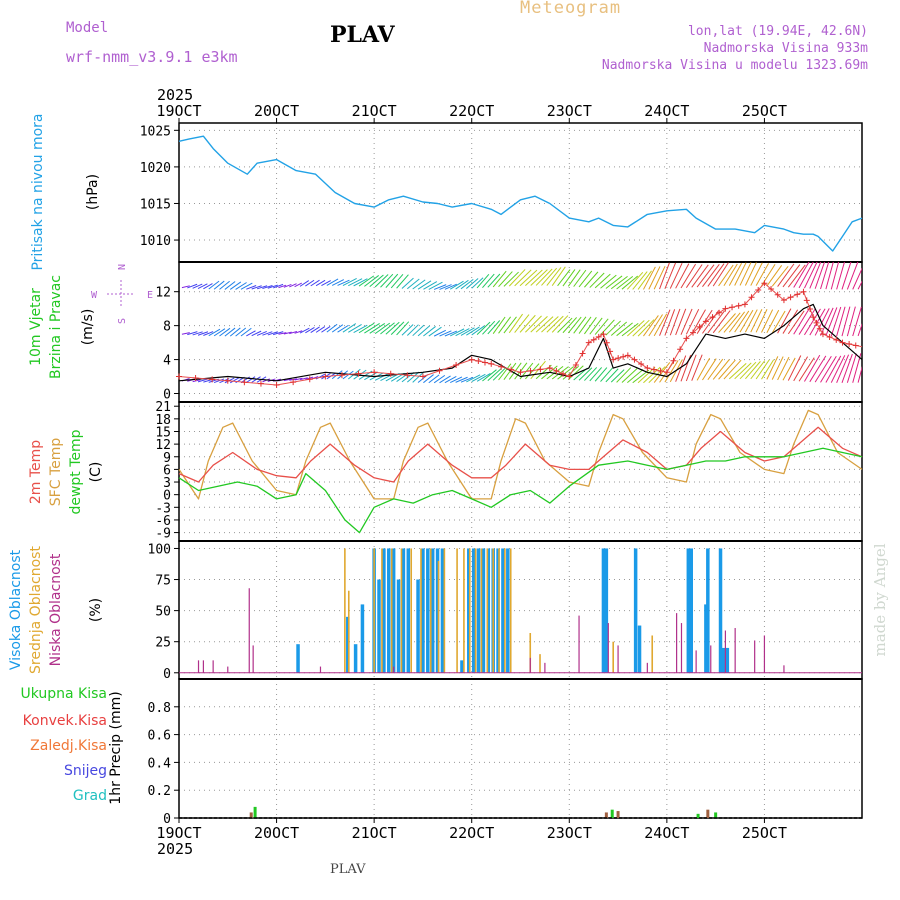 The width and height of the screenshot is (900, 900). What do you see at coordinates (155, 168) in the screenshot?
I see `pressure-ytick-label: 1020` at bounding box center [155, 168].